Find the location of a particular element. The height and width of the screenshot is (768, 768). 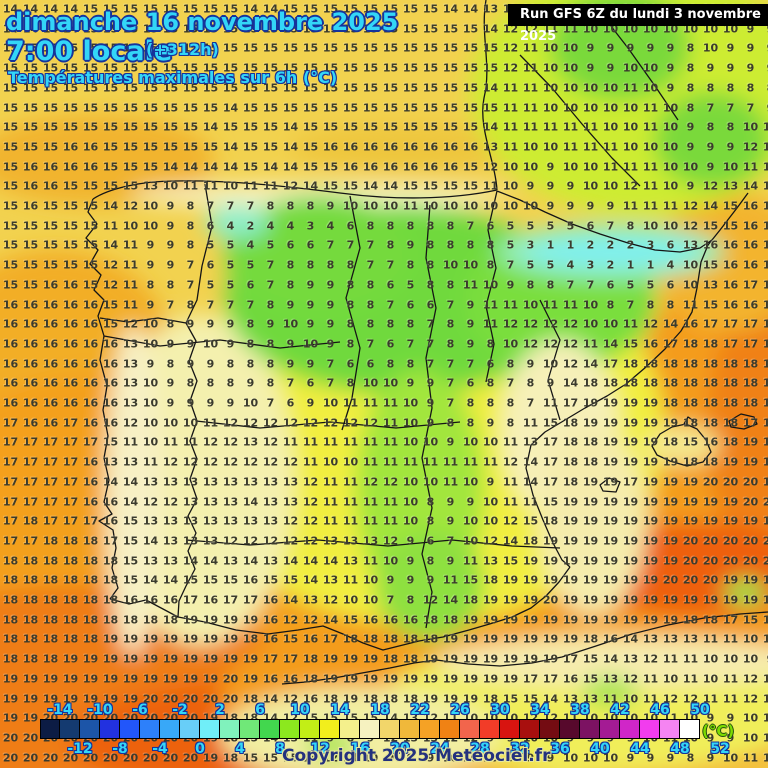

temp-value: 6 is located at coordinates (471, 383).